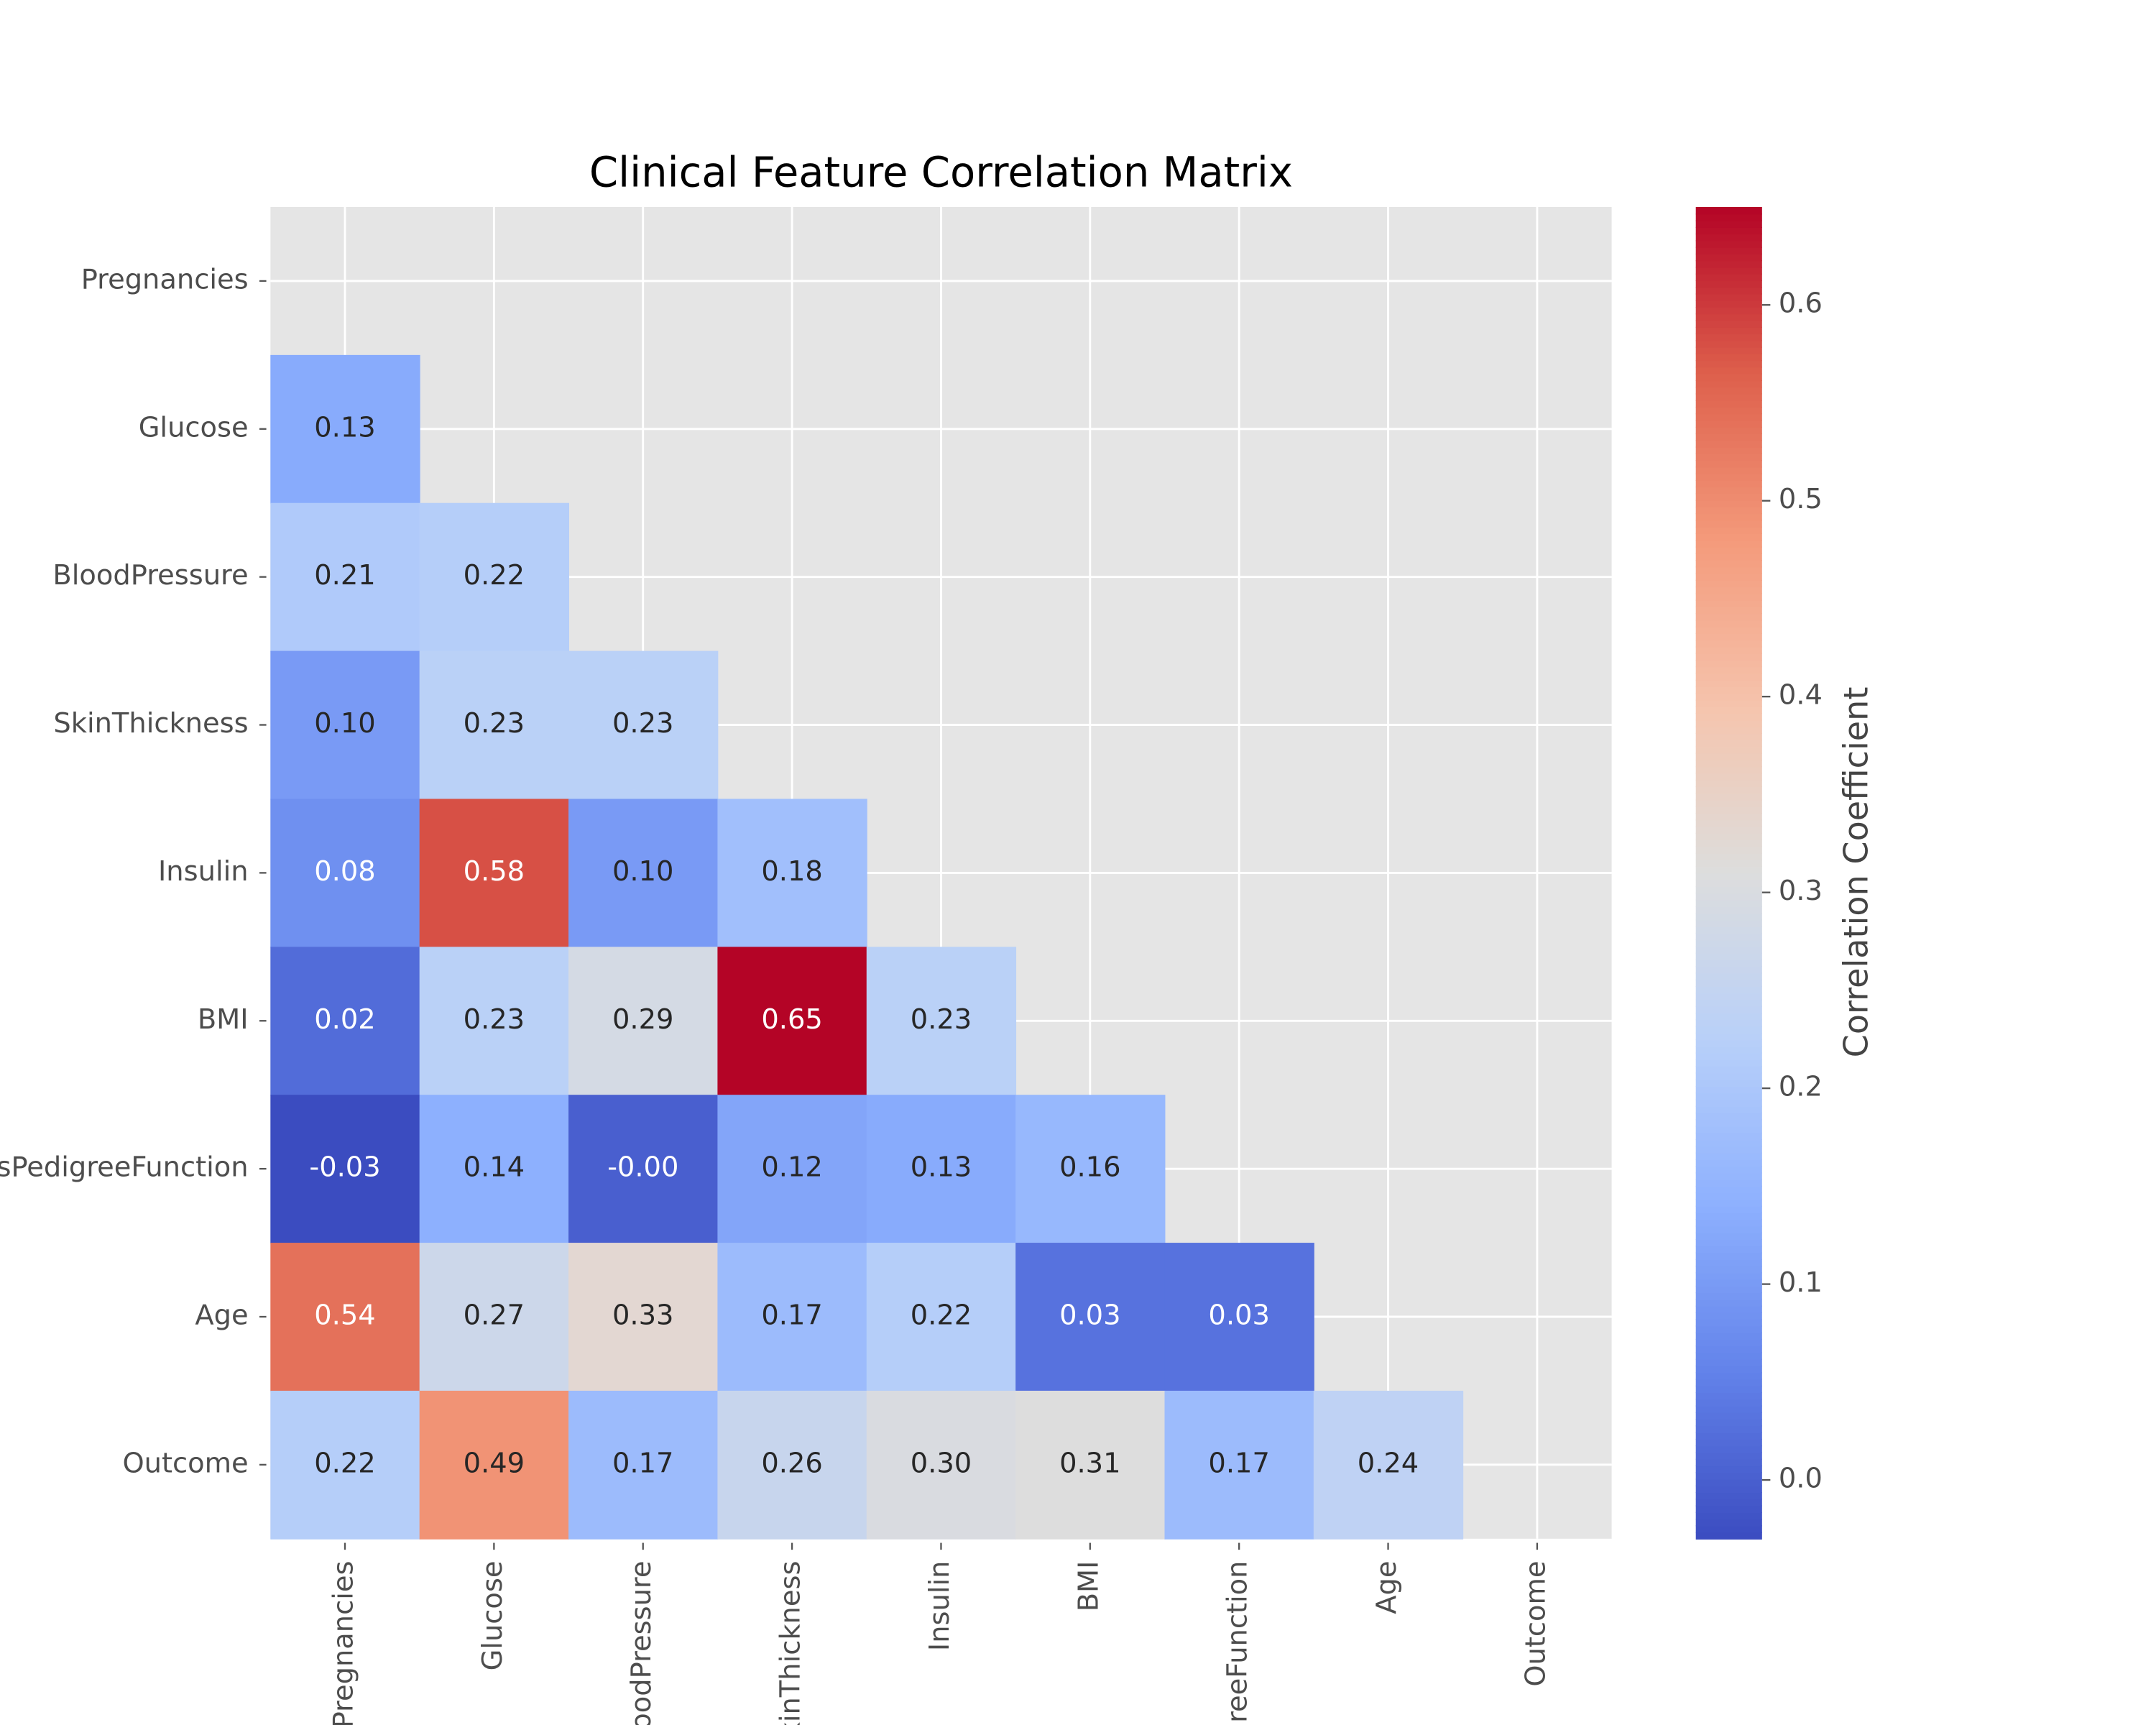  What do you see at coordinates (791, 871) in the screenshot?
I see `cell-label: 0.18` at bounding box center [791, 871].